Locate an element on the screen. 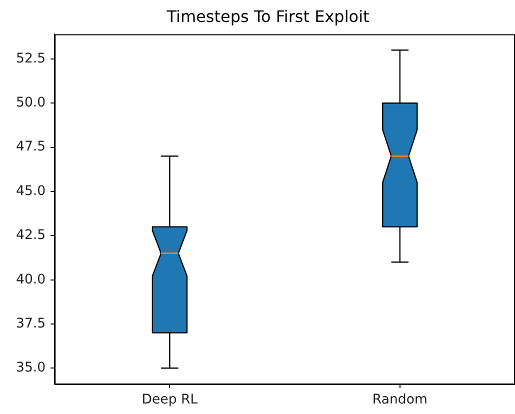 The height and width of the screenshot is (414, 515). x-tick-label: Deep RL is located at coordinates (170, 400).